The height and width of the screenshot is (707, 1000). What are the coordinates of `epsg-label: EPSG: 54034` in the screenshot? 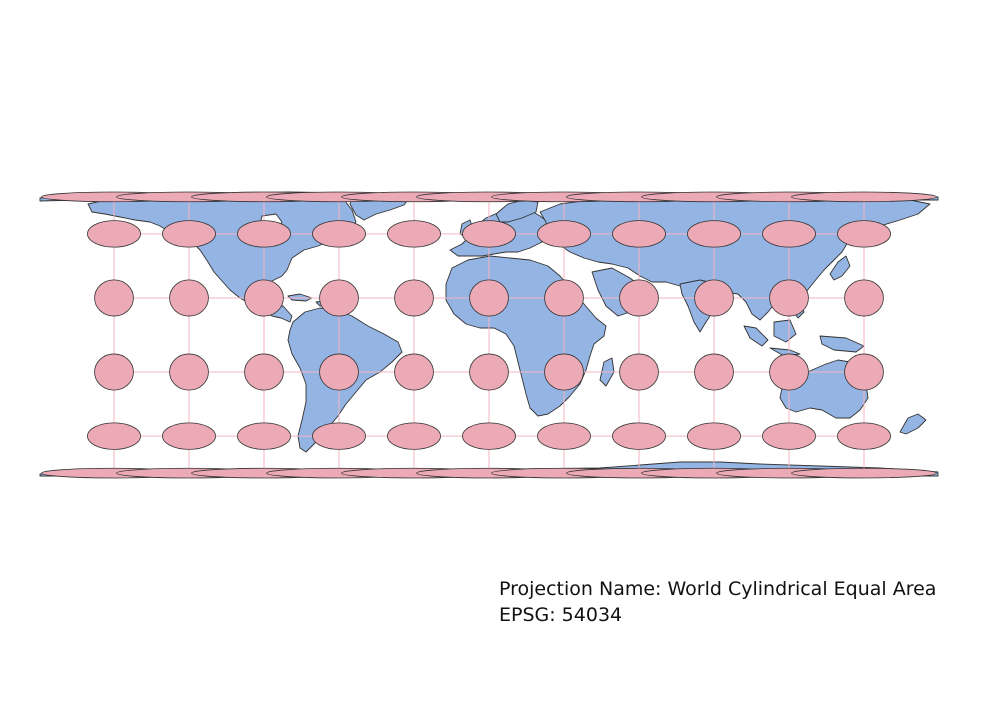 It's located at (561, 615).